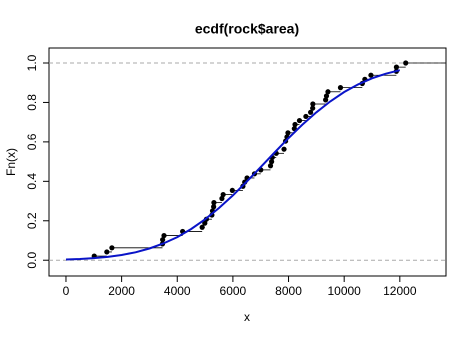  What do you see at coordinates (177, 291) in the screenshot?
I see `x-tick-label: 4000` at bounding box center [177, 291].